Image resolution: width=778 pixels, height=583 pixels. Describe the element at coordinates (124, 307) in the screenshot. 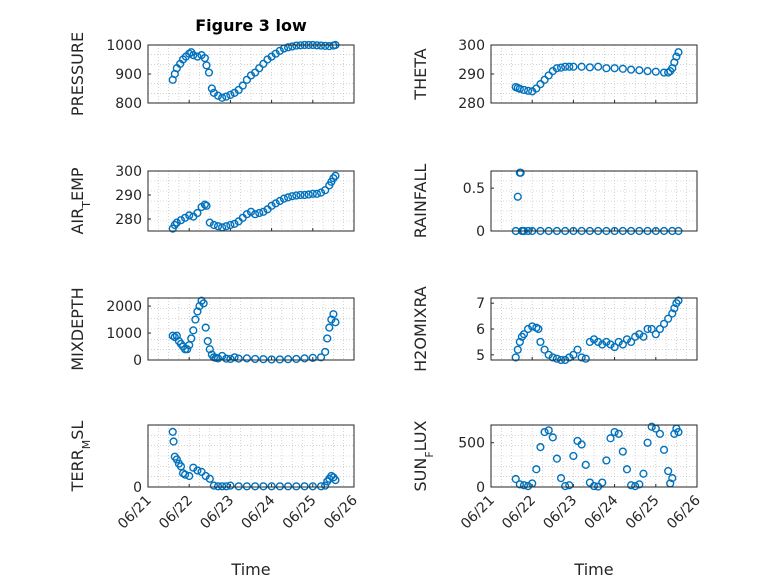

I see `y-tick-label: 2000` at that location.